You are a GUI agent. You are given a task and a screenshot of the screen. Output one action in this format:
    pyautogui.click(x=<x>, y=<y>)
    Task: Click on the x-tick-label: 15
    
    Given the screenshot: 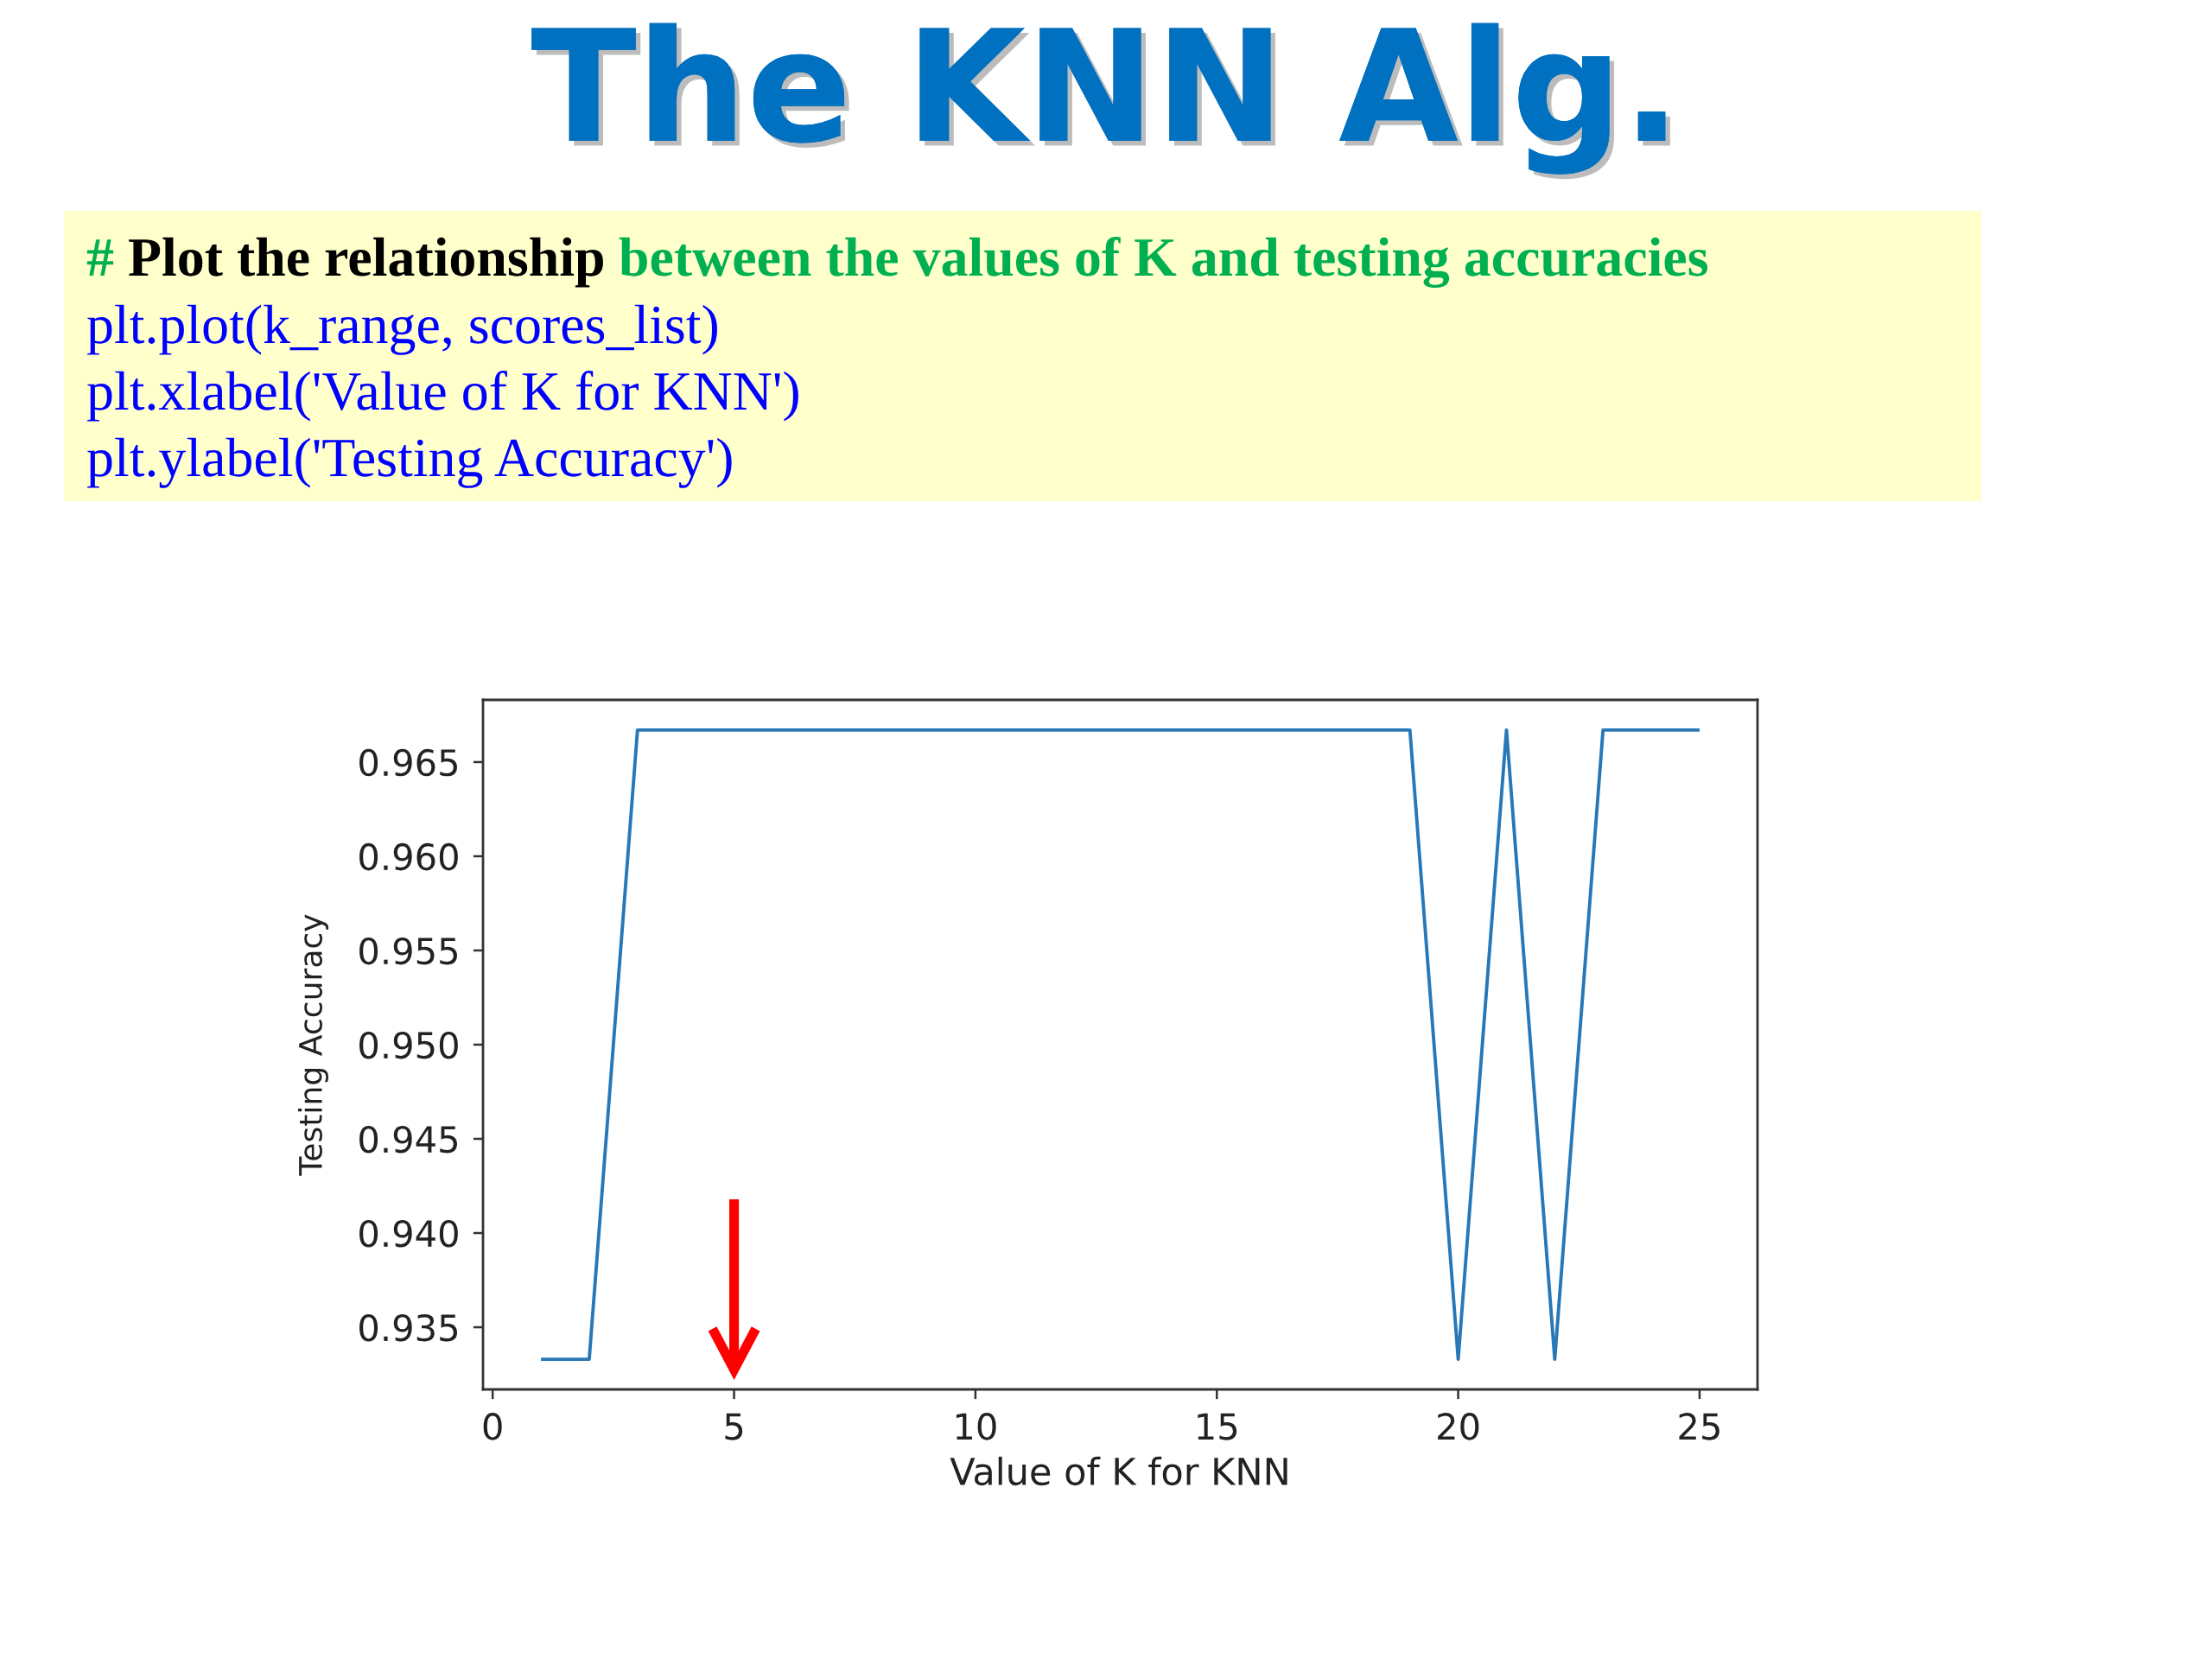 What is the action you would take?
    pyautogui.click(x=1217, y=1426)
    